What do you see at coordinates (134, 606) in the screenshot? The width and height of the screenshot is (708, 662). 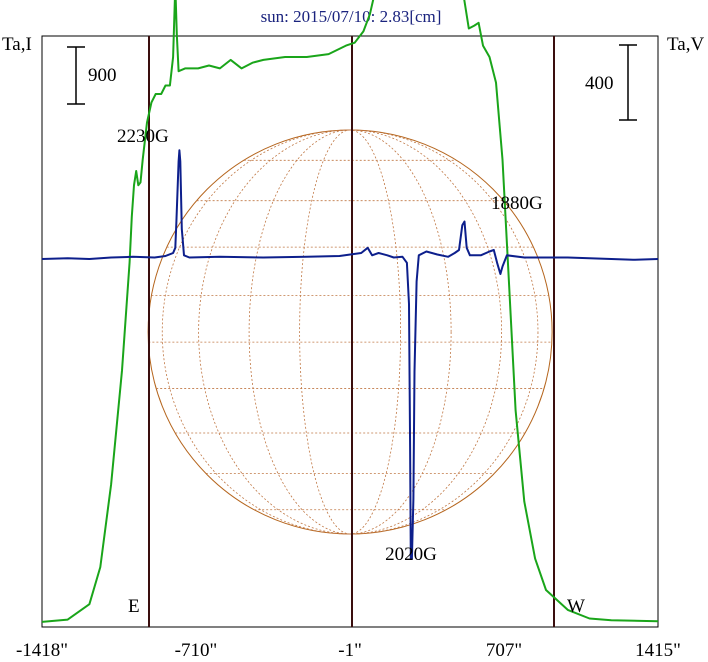 I see `east-label: E` at bounding box center [134, 606].